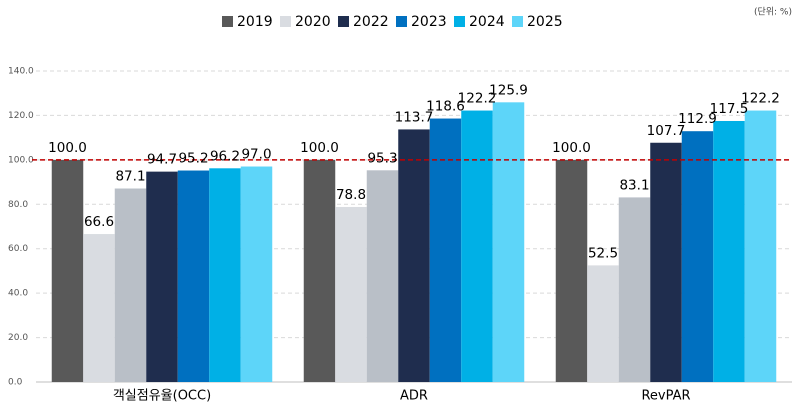 The image size is (800, 408). What do you see at coordinates (697, 119) in the screenshot?
I see `value-label: 112.9` at bounding box center [697, 119].